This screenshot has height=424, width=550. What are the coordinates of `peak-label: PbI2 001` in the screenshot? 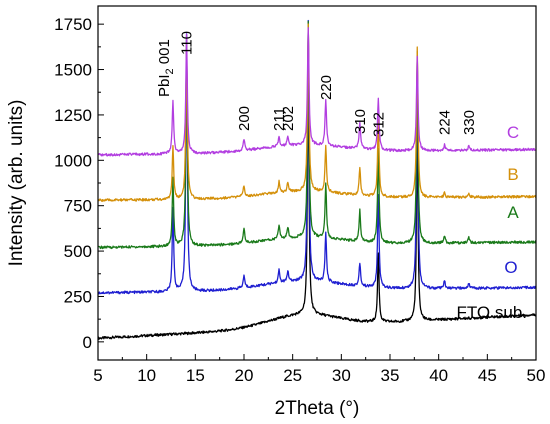 It's located at (166, 68).